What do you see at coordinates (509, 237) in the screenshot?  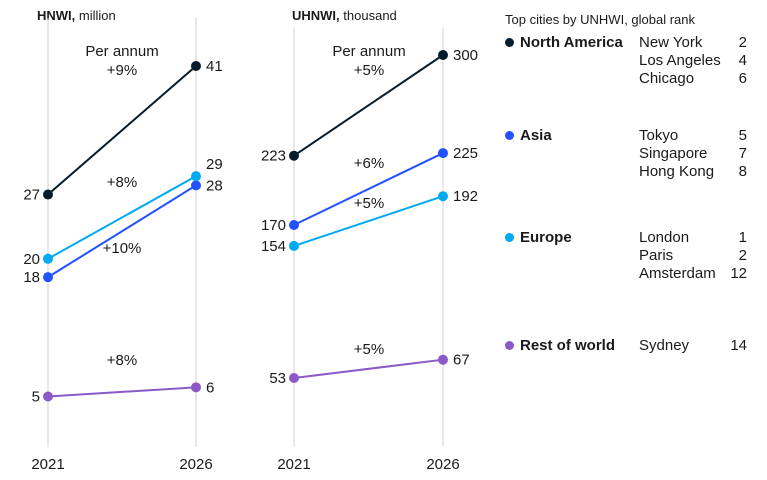 I see `legend-marker-europe` at bounding box center [509, 237].